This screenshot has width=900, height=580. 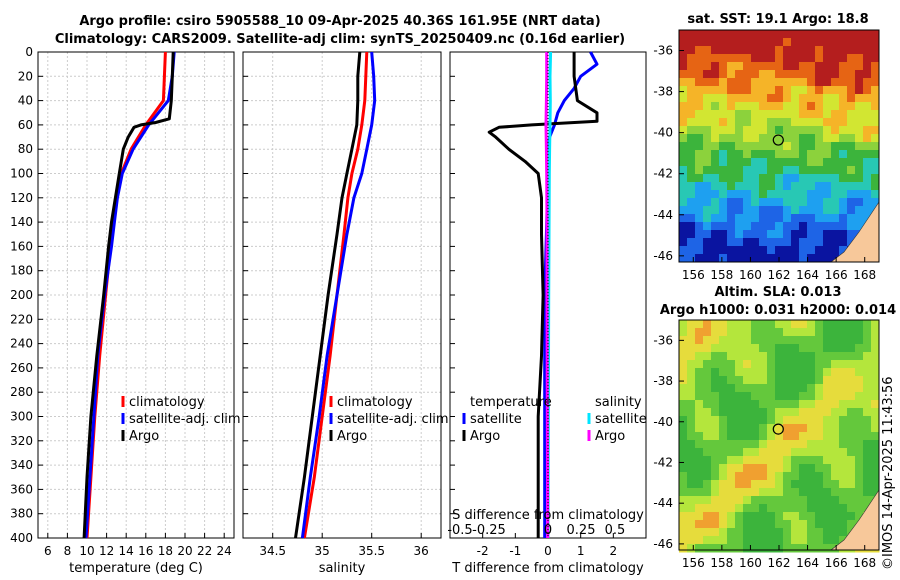 What do you see at coordinates (136, 568) in the screenshot?
I see `temperature-profile-xlabel: temperature (deg C)` at bounding box center [136, 568].